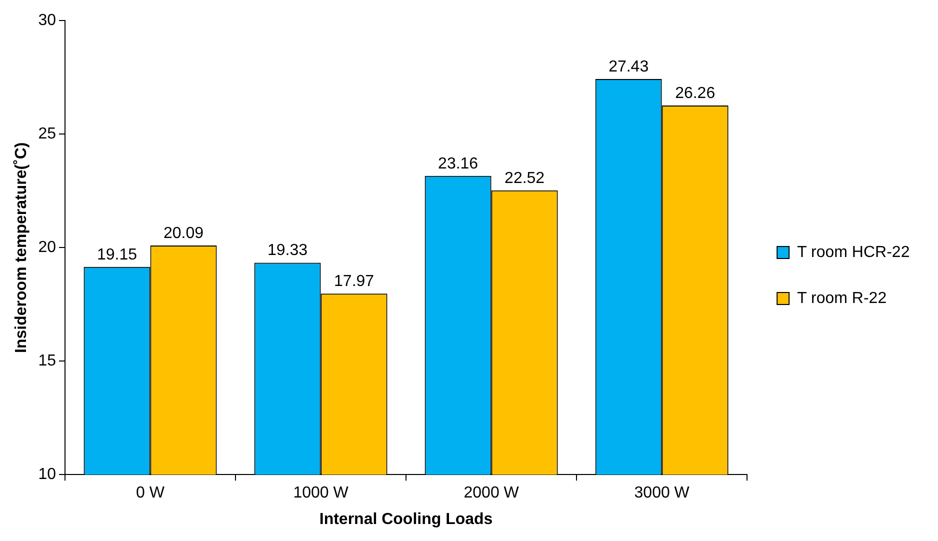 This screenshot has height=541, width=938. Describe the element at coordinates (288, 251) in the screenshot. I see `data-label: 19.33` at that location.